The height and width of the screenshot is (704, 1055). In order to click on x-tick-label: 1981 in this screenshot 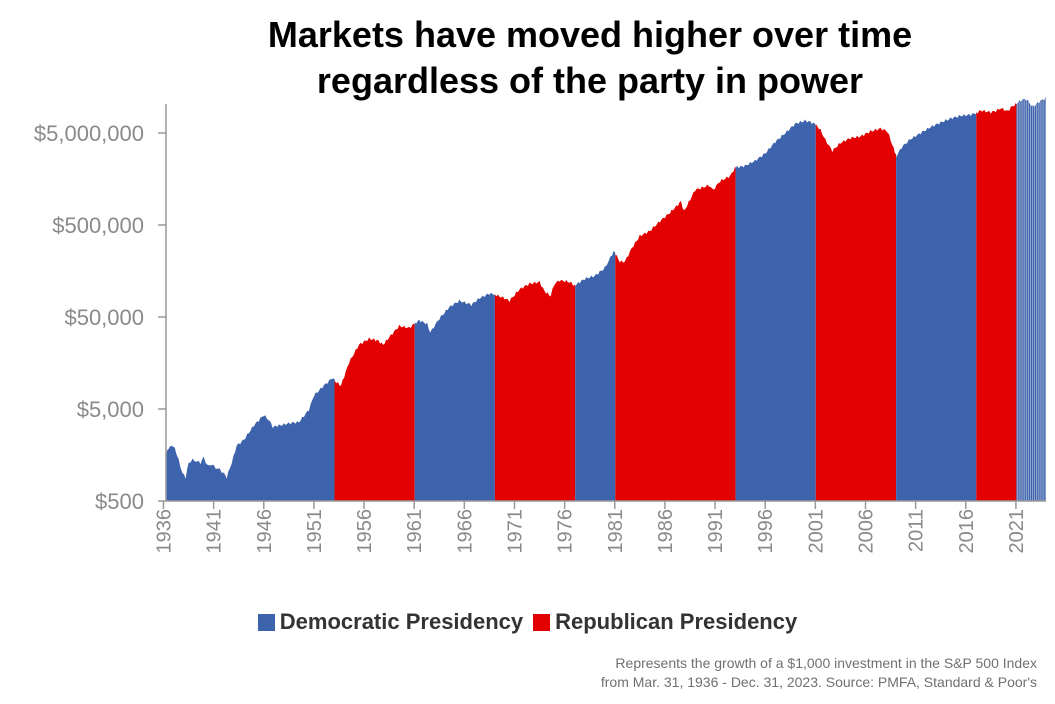, I will do `click(616, 531)`.